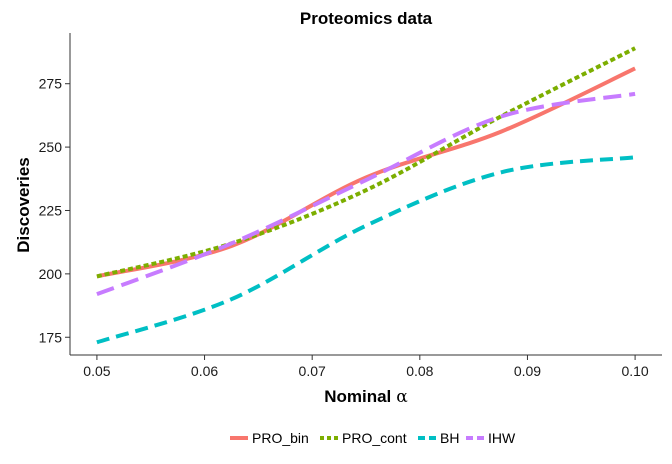 The width and height of the screenshot is (672, 464). What do you see at coordinates (419, 371) in the screenshot?
I see `x-tick-label: 0.08` at bounding box center [419, 371].